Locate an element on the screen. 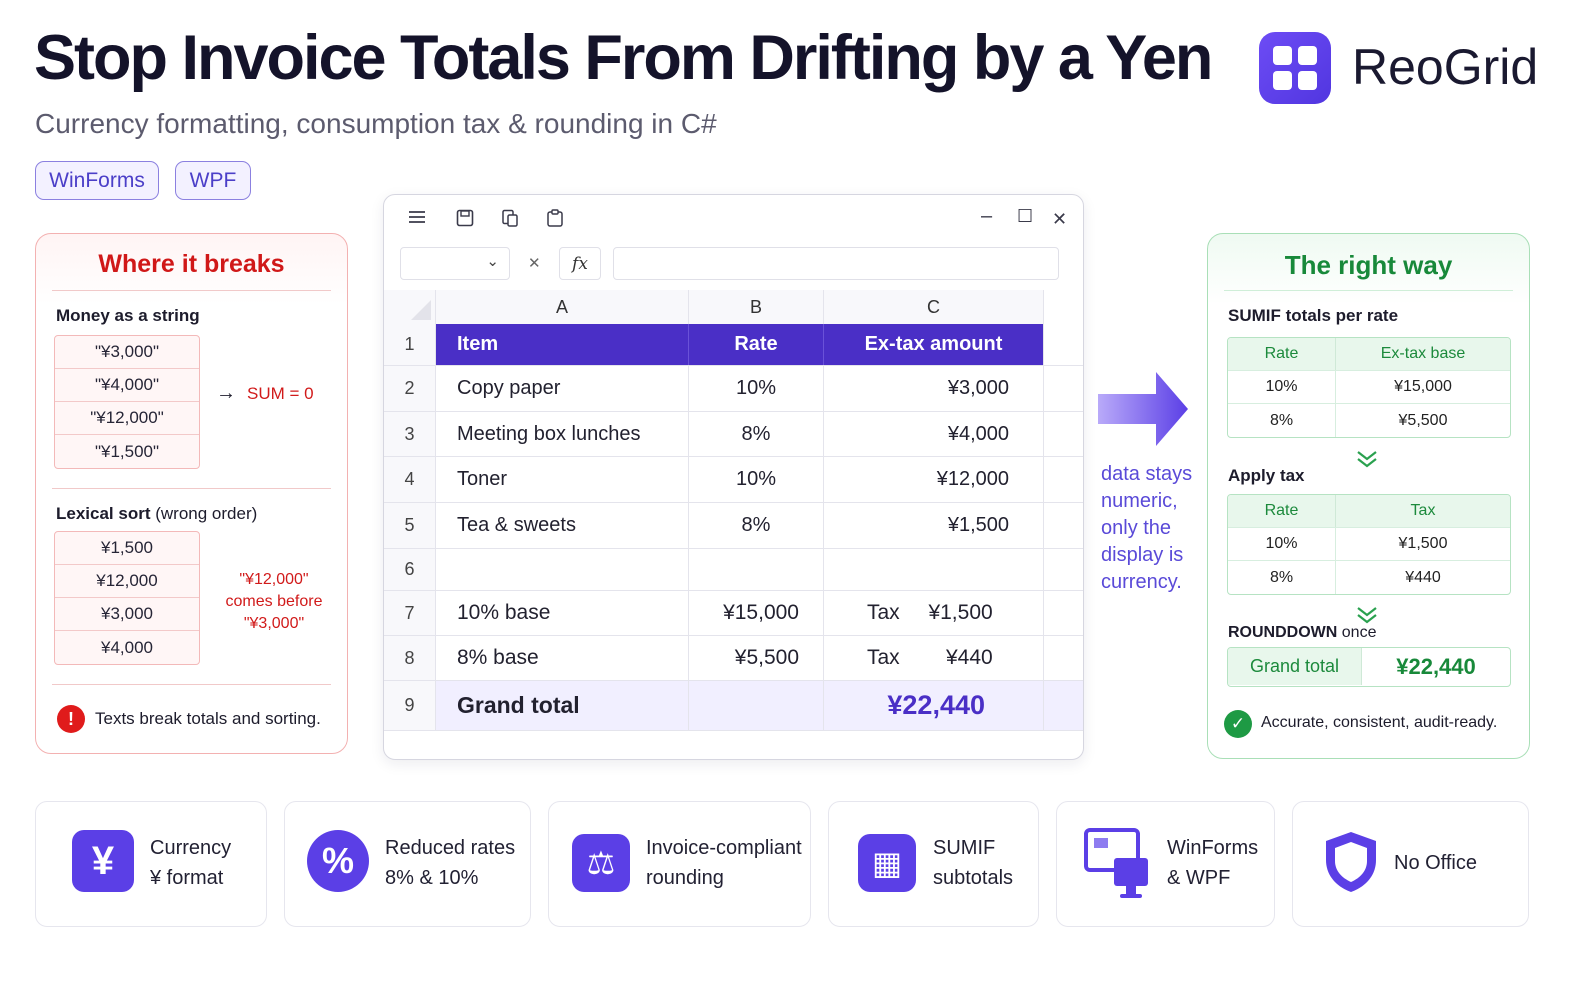 The width and height of the screenshot is (1586, 992). row-number: 8 is located at coordinates (410, 658).